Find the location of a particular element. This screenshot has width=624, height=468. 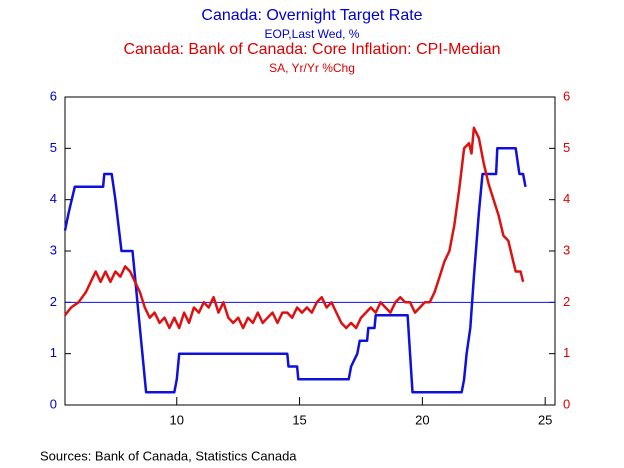

chart-title: EOP,Last Wed, % is located at coordinates (312, 34).